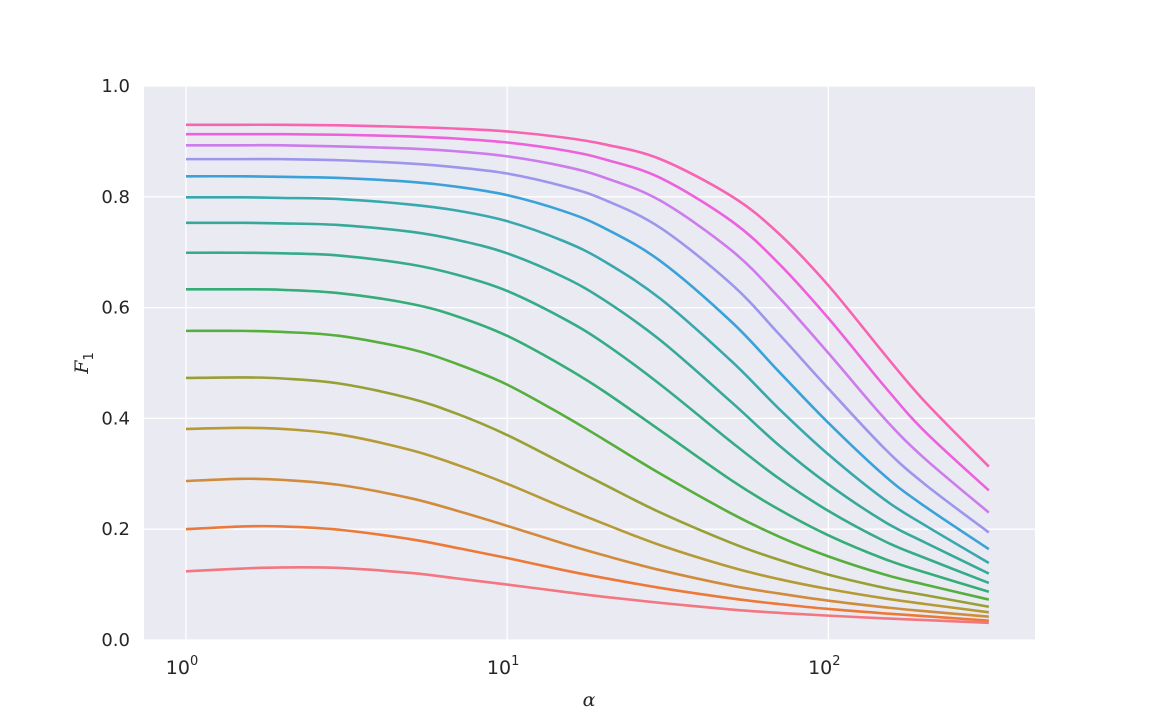 This screenshot has height=720, width=1152. Describe the element at coordinates (82, 367) in the screenshot. I see `y-axis-label-main: F` at that location.